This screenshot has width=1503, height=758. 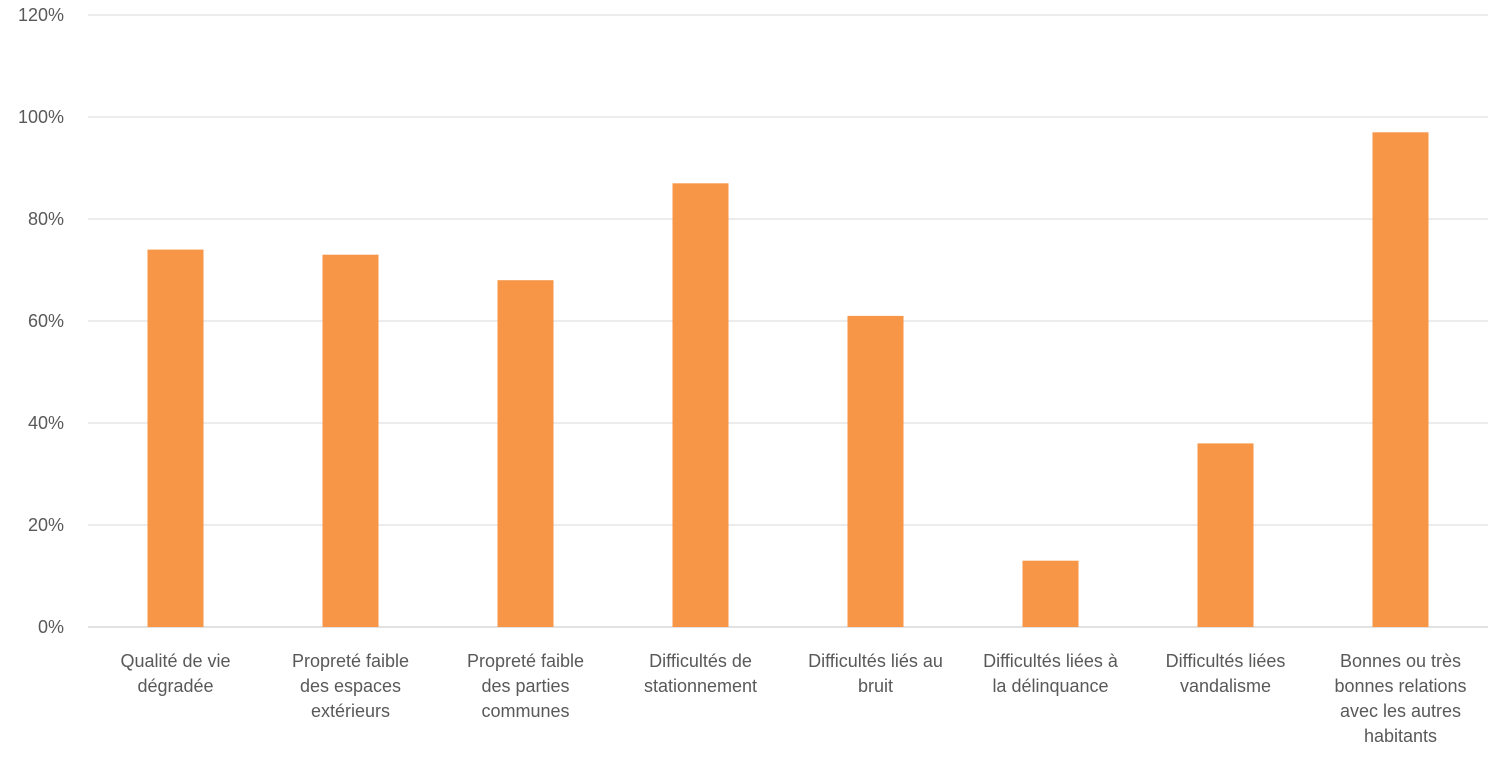 I want to click on y-tick-label: 60%, so click(x=46, y=321).